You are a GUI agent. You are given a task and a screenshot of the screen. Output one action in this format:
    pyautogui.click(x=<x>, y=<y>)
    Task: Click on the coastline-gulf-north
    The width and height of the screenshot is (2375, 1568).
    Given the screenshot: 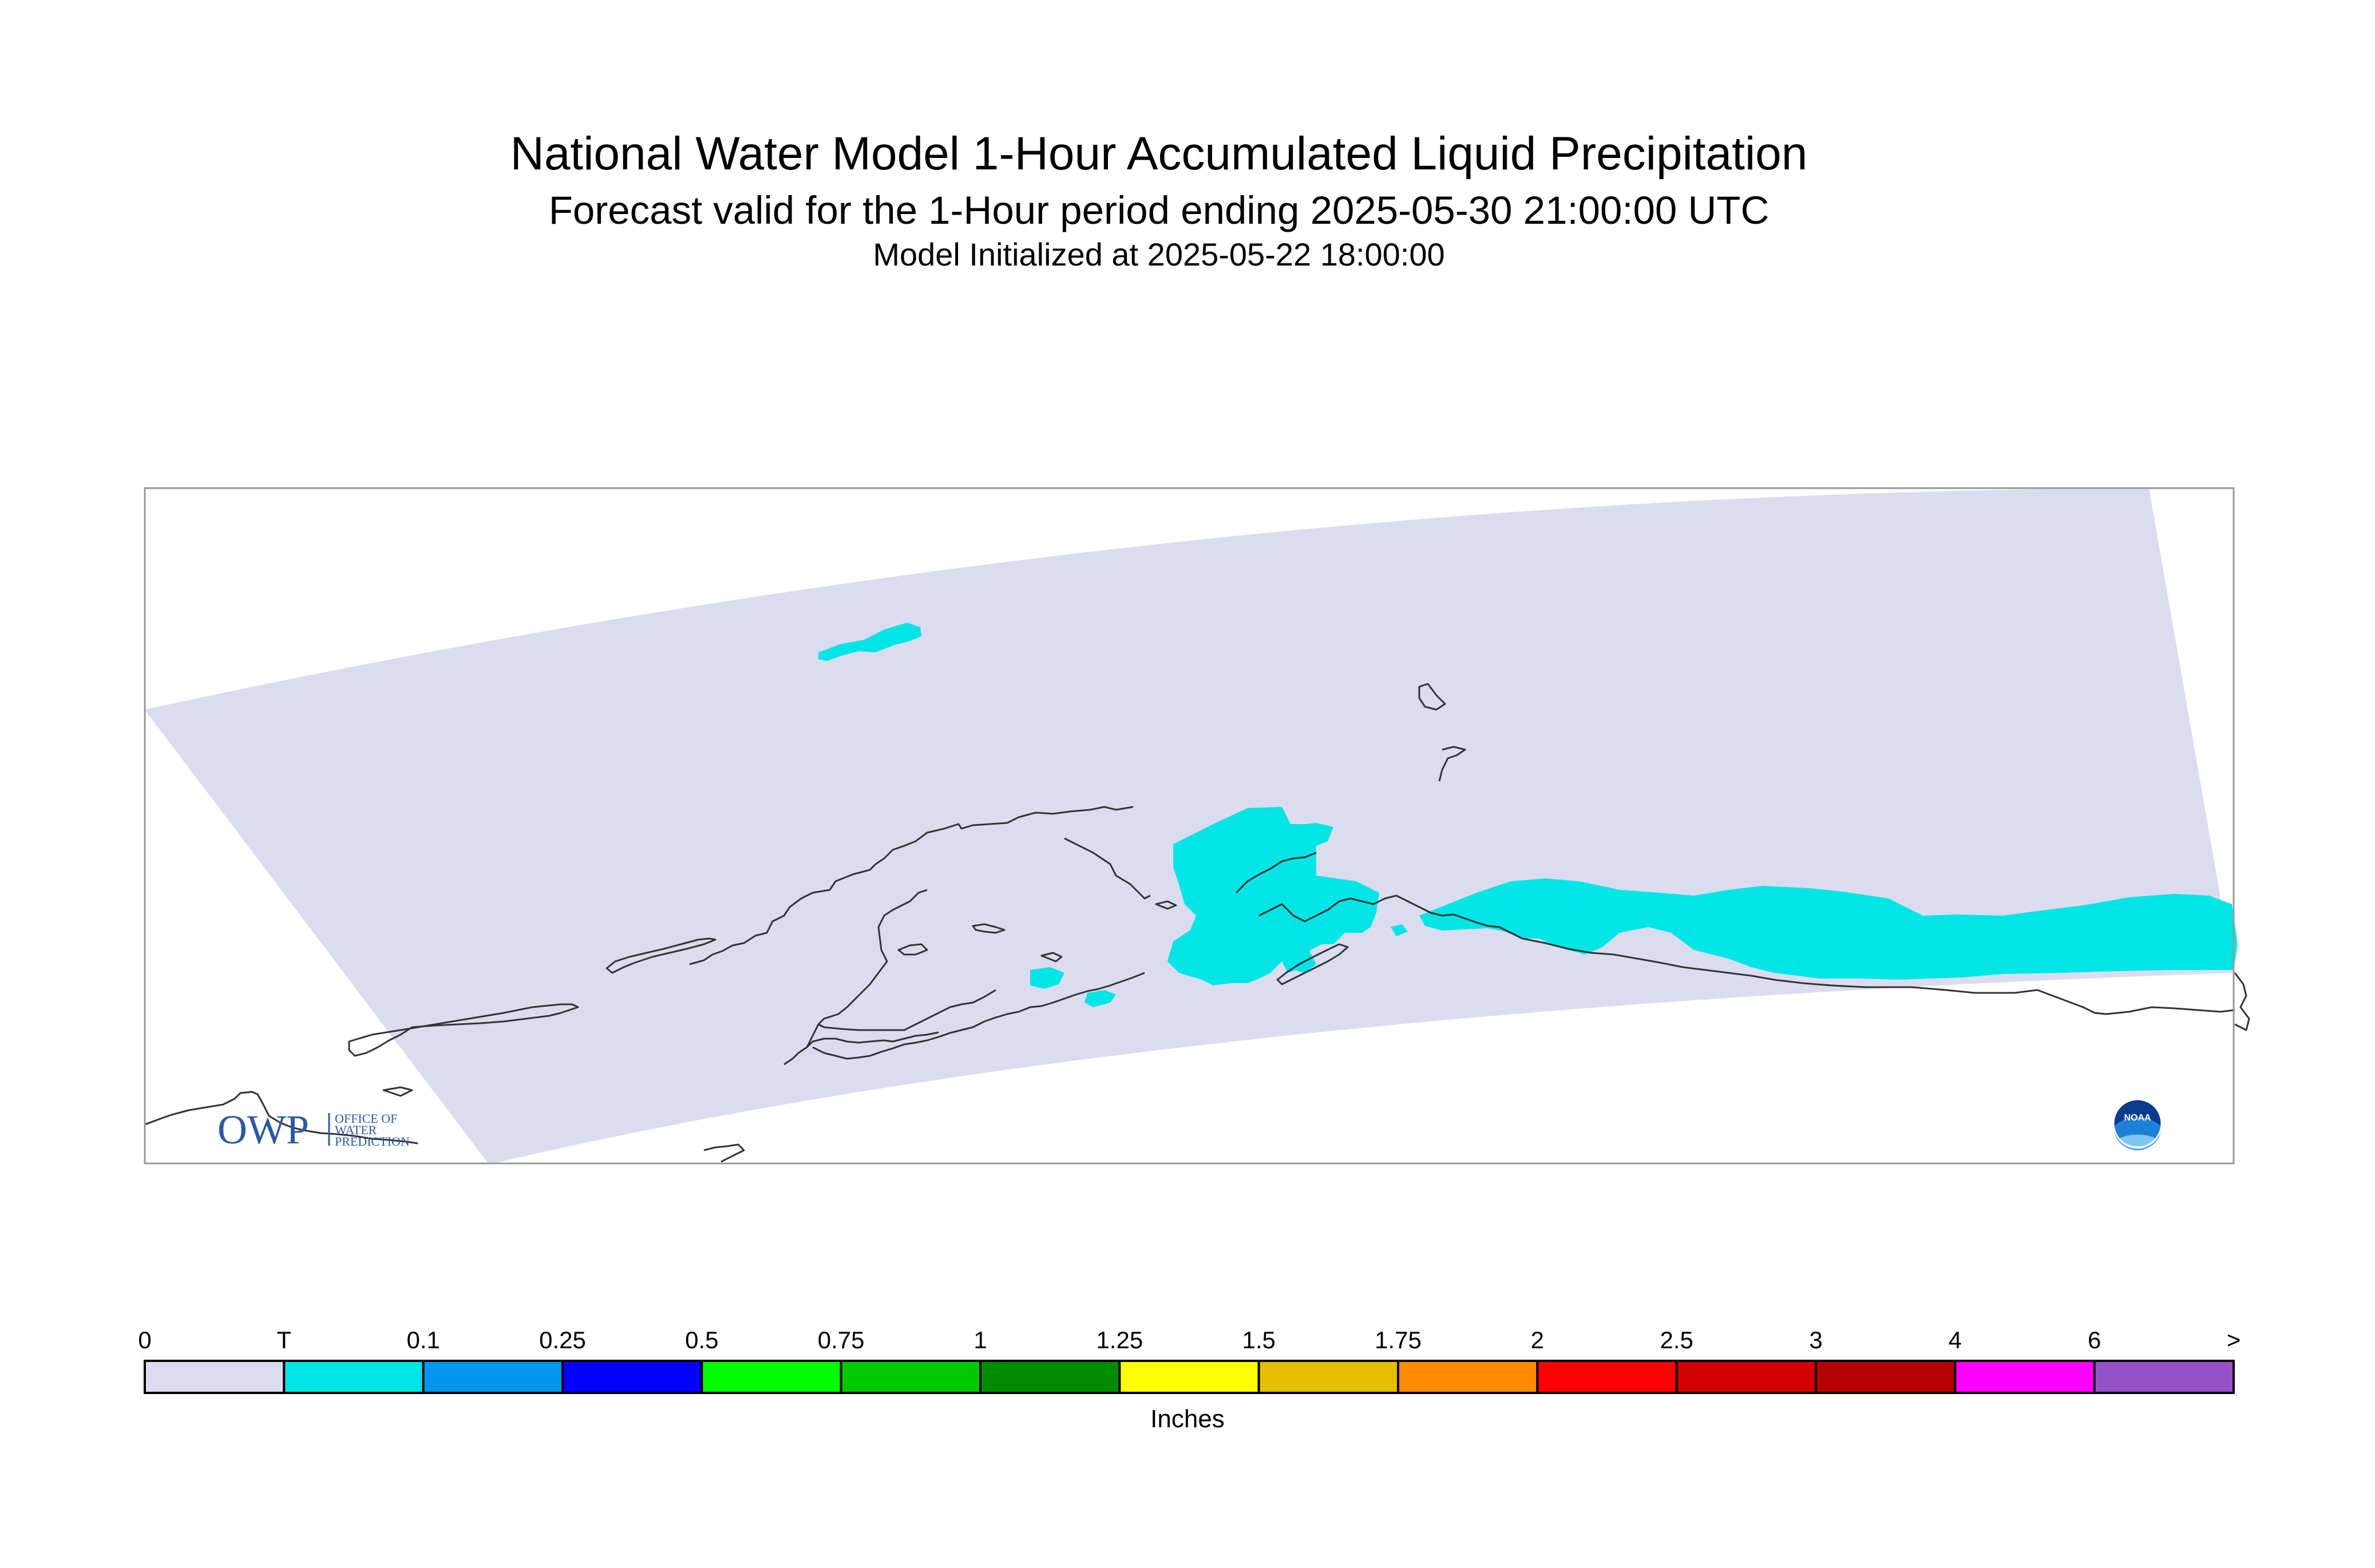 What is the action you would take?
    pyautogui.click(x=1717, y=962)
    